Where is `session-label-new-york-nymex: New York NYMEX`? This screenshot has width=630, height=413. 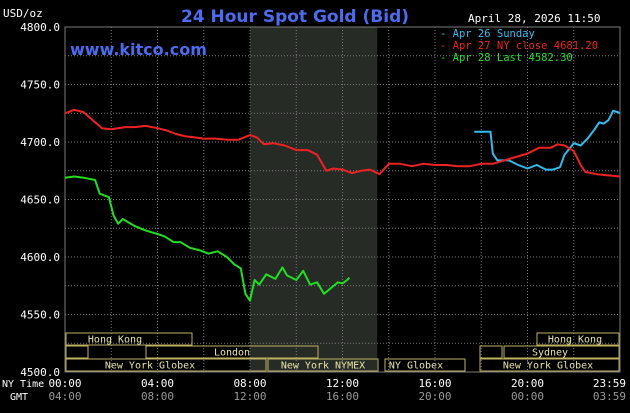 session-label-new-york-nymex: New York NYMEX is located at coordinates (323, 366).